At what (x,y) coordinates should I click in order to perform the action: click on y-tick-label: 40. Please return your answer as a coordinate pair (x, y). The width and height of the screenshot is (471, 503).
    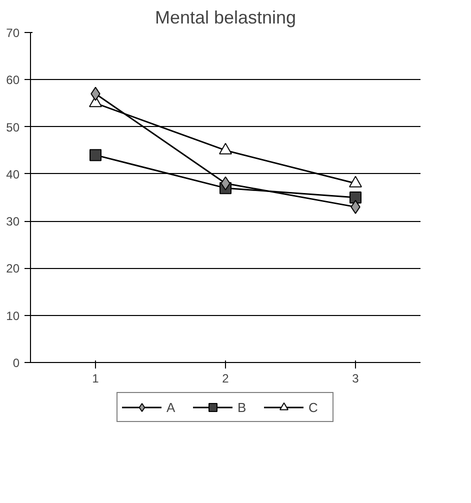
    Looking at the image, I should click on (13, 174).